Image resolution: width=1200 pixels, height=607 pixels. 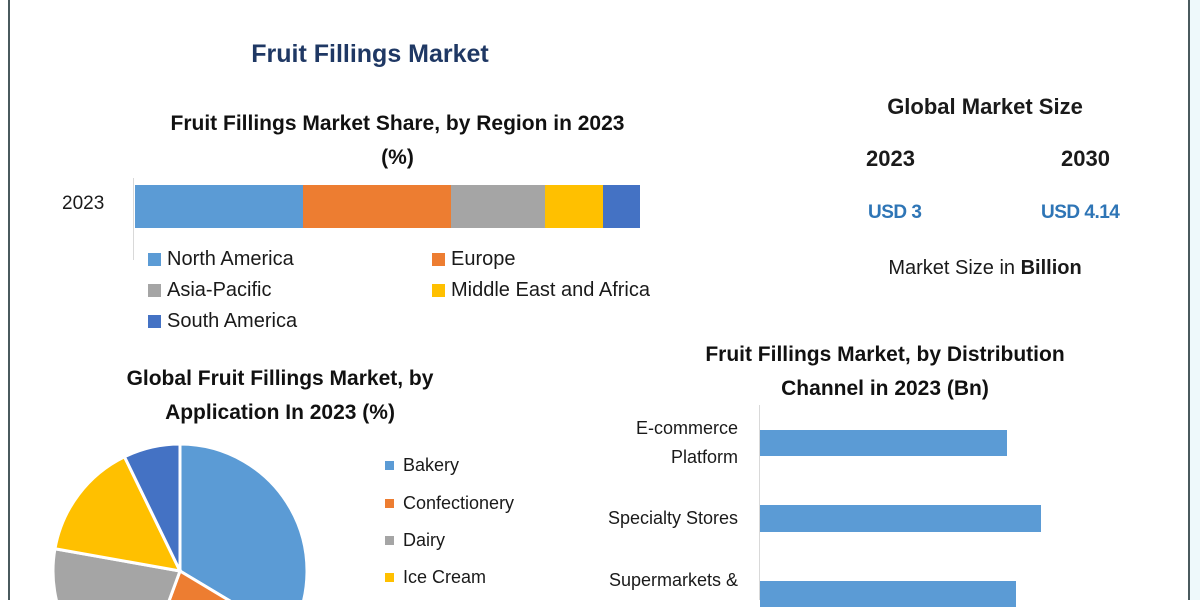 What do you see at coordinates (954, 268) in the screenshot?
I see `unit-prefix: Market Size in` at bounding box center [954, 268].